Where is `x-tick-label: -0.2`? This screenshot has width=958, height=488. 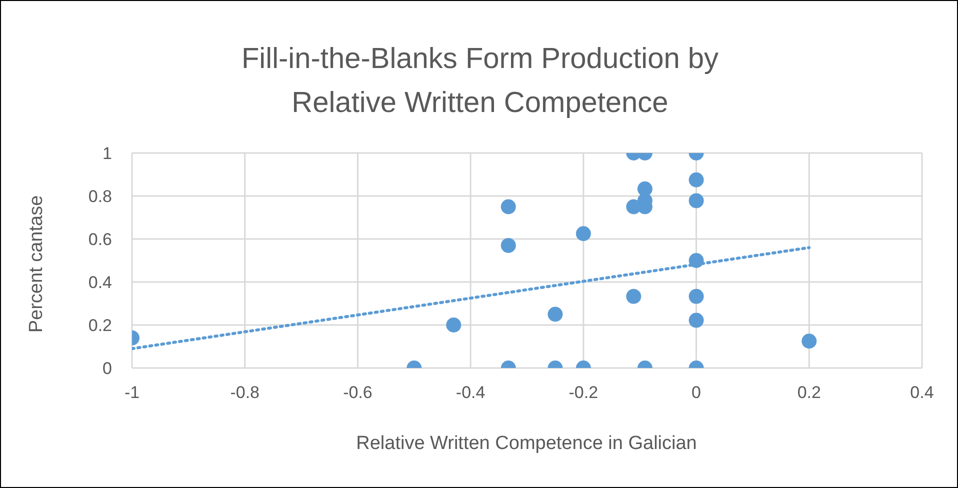
x-tick-label: -0.2 is located at coordinates (583, 392).